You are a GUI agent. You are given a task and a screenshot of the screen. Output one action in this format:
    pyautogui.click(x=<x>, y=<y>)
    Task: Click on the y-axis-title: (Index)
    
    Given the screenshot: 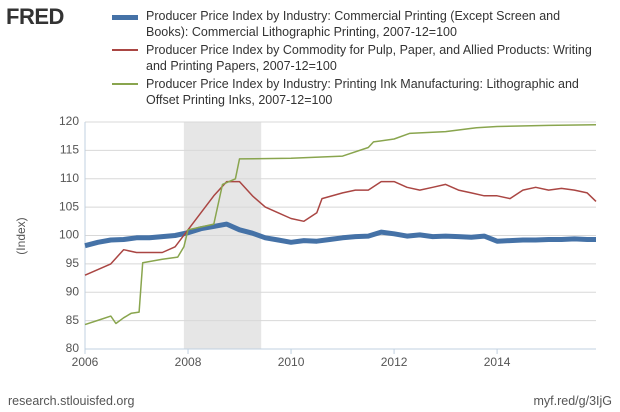 What is the action you would take?
    pyautogui.click(x=21, y=235)
    